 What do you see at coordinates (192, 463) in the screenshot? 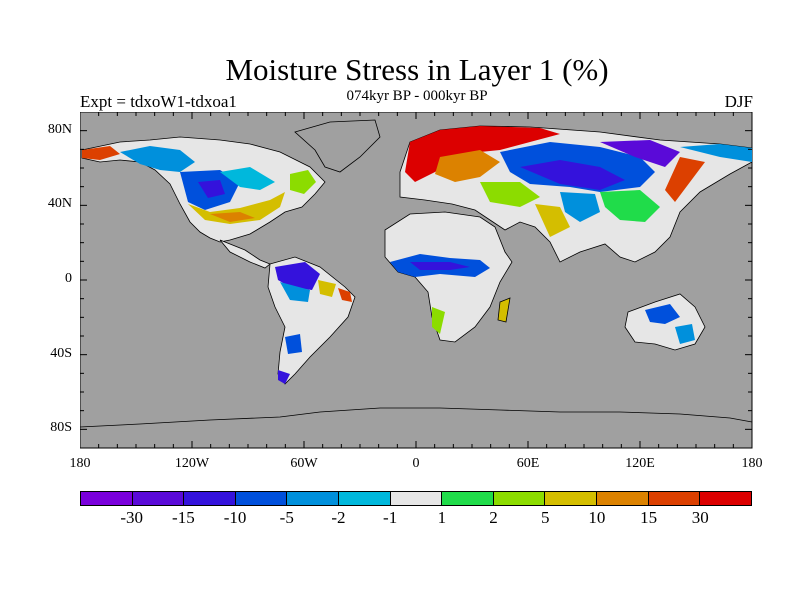
I see `lon-tick-label: 120W` at bounding box center [192, 463].